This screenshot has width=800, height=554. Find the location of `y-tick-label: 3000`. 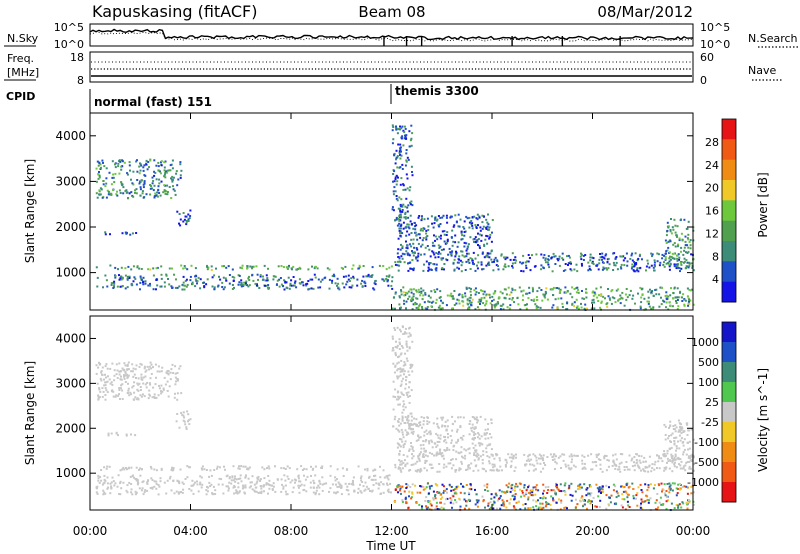

y-tick-label: 3000 is located at coordinates (70, 383).